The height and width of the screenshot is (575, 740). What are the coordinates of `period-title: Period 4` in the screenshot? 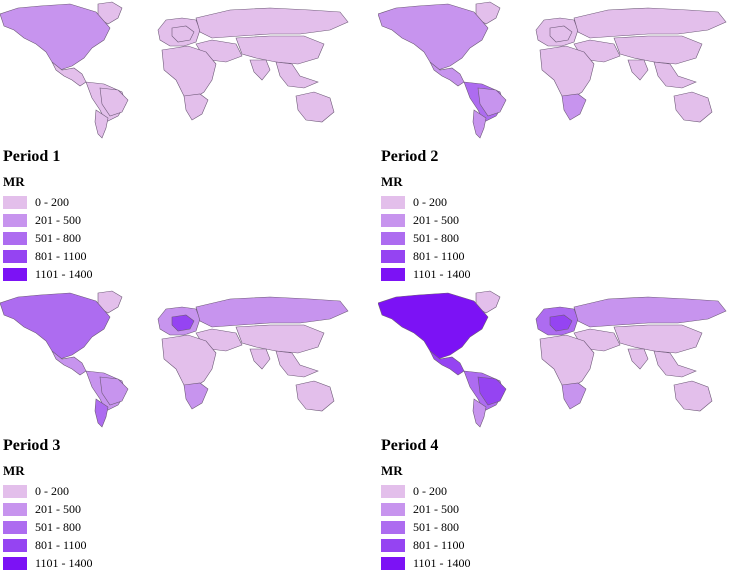 It's located at (410, 445).